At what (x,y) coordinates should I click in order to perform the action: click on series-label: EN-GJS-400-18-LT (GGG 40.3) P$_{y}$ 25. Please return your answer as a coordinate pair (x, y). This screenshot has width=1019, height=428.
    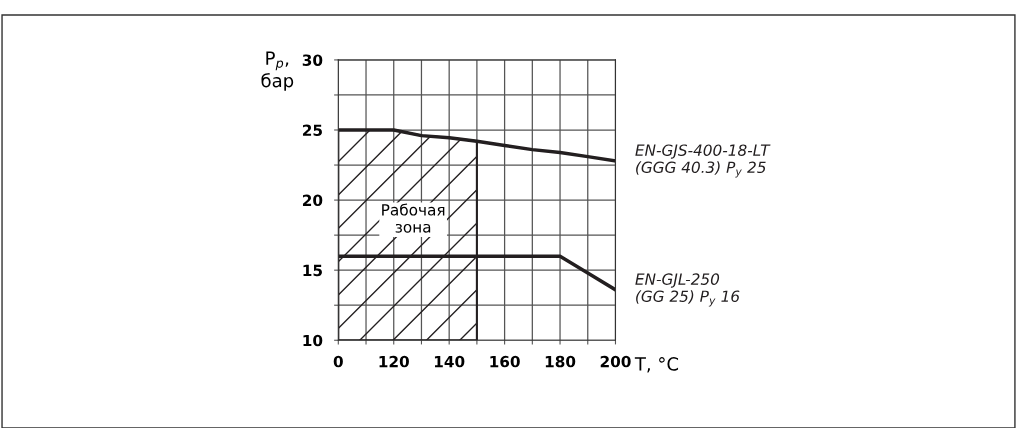
    Looking at the image, I should click on (703, 161).